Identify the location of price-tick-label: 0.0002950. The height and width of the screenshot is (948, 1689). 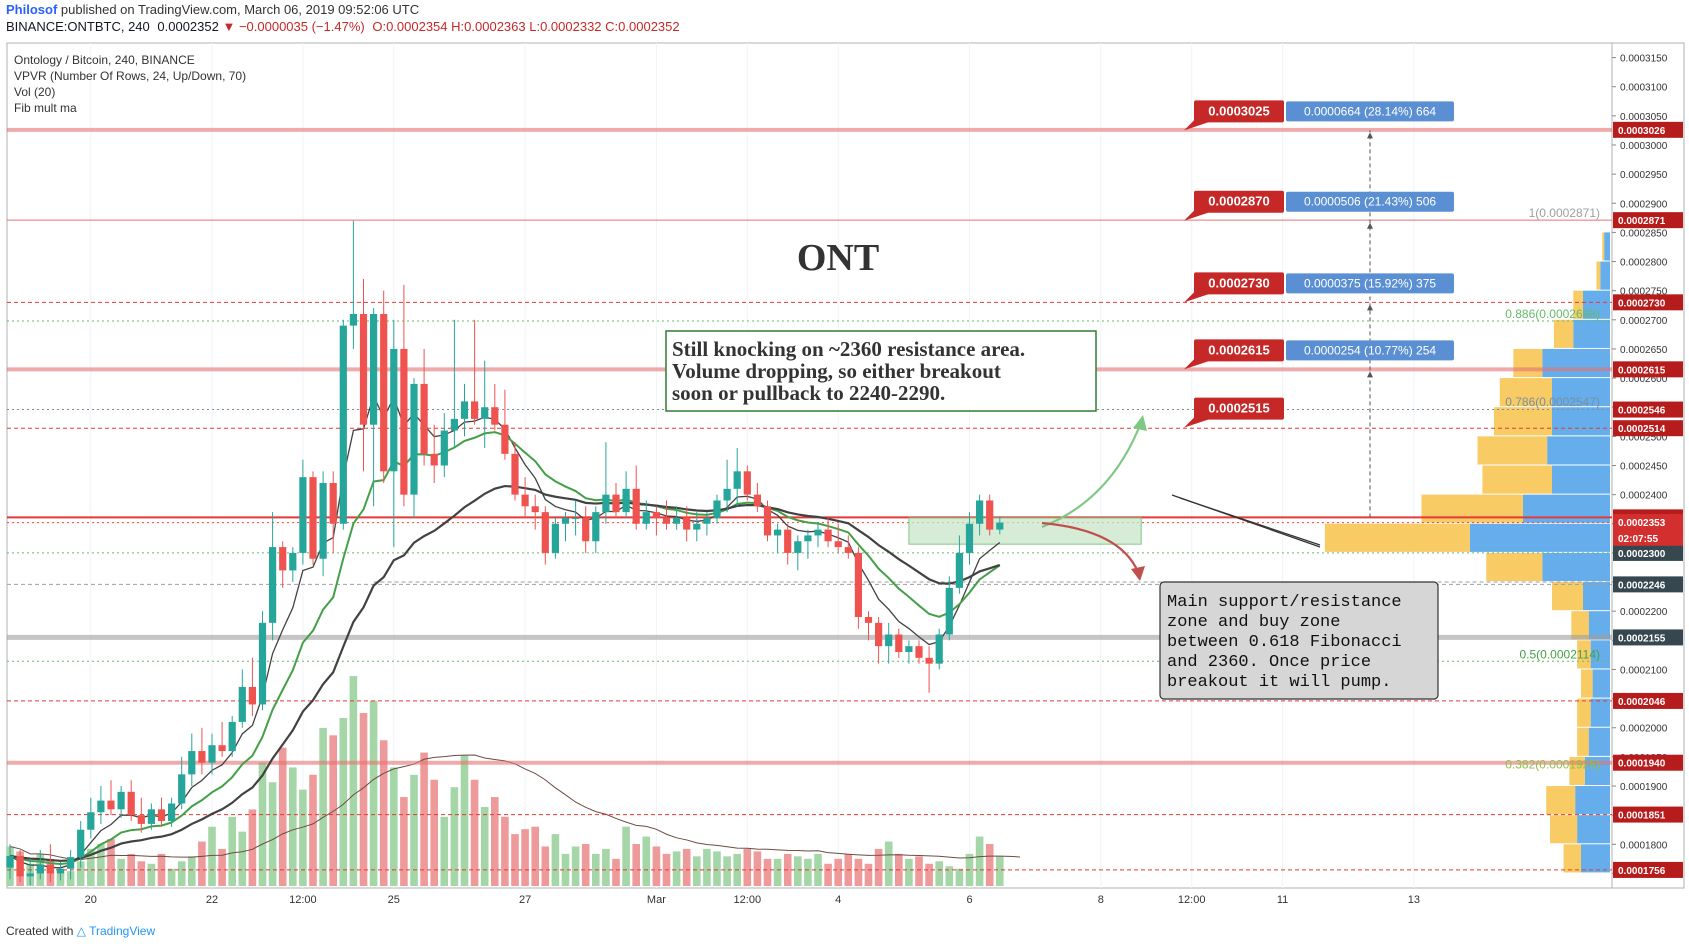
(1644, 175).